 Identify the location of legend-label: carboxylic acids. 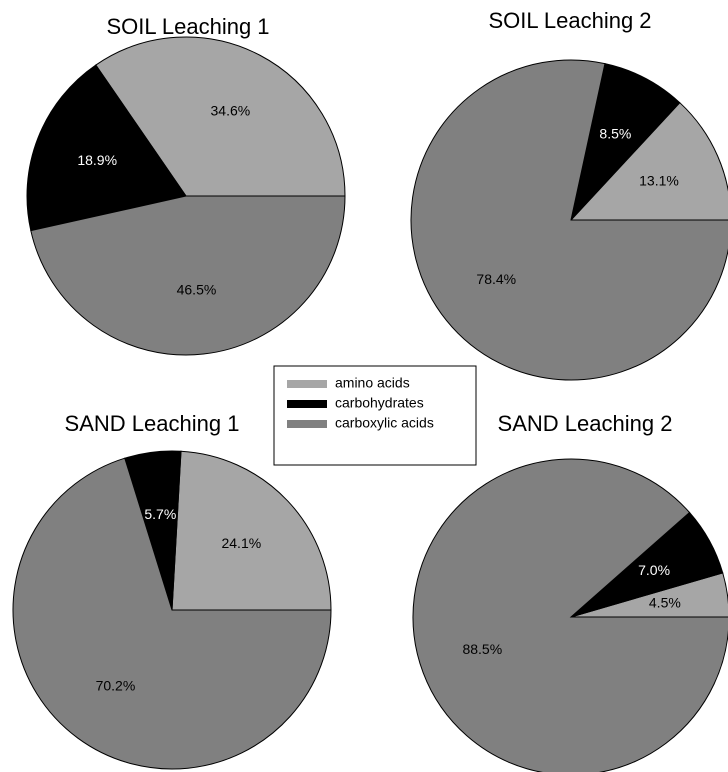
(384, 423).